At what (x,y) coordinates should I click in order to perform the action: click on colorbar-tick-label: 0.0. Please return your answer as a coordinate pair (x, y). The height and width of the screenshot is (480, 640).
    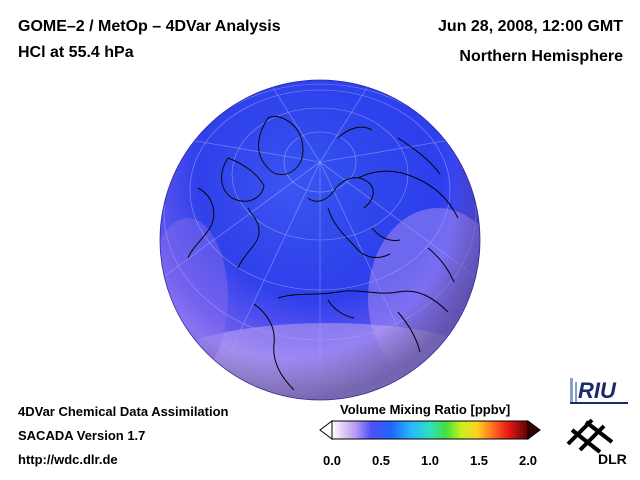
    Looking at the image, I should click on (332, 460).